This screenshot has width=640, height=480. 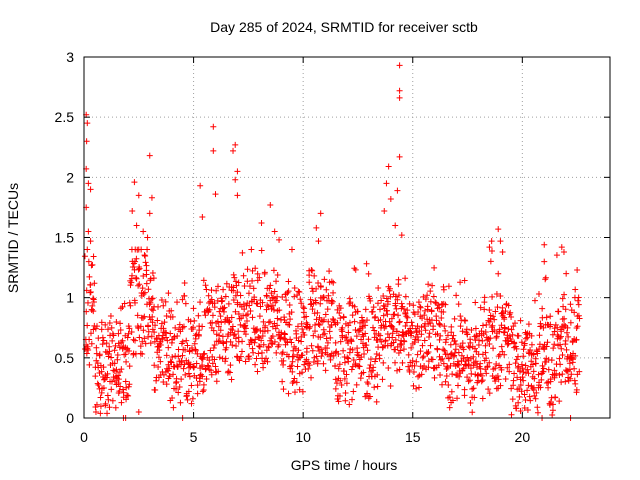 I want to click on x-tick-label: 5, so click(x=194, y=437).